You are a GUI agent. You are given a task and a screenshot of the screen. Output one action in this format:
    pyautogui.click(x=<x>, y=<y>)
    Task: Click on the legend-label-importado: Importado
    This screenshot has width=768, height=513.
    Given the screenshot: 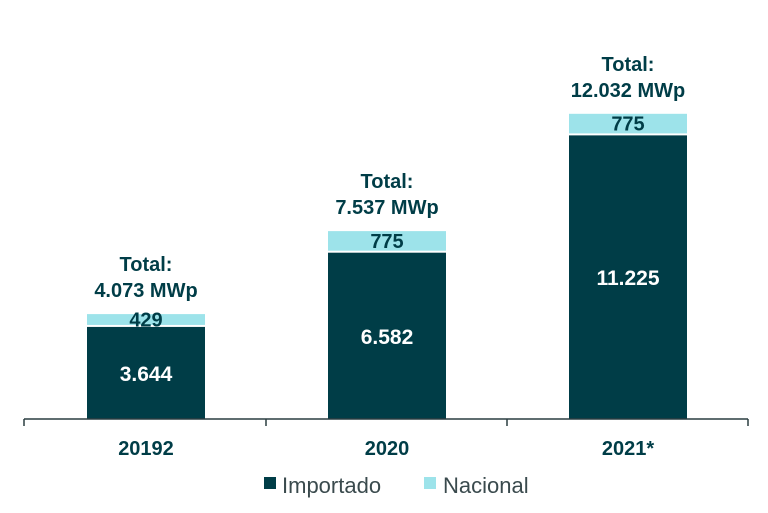 What is the action you would take?
    pyautogui.click(x=331, y=485)
    